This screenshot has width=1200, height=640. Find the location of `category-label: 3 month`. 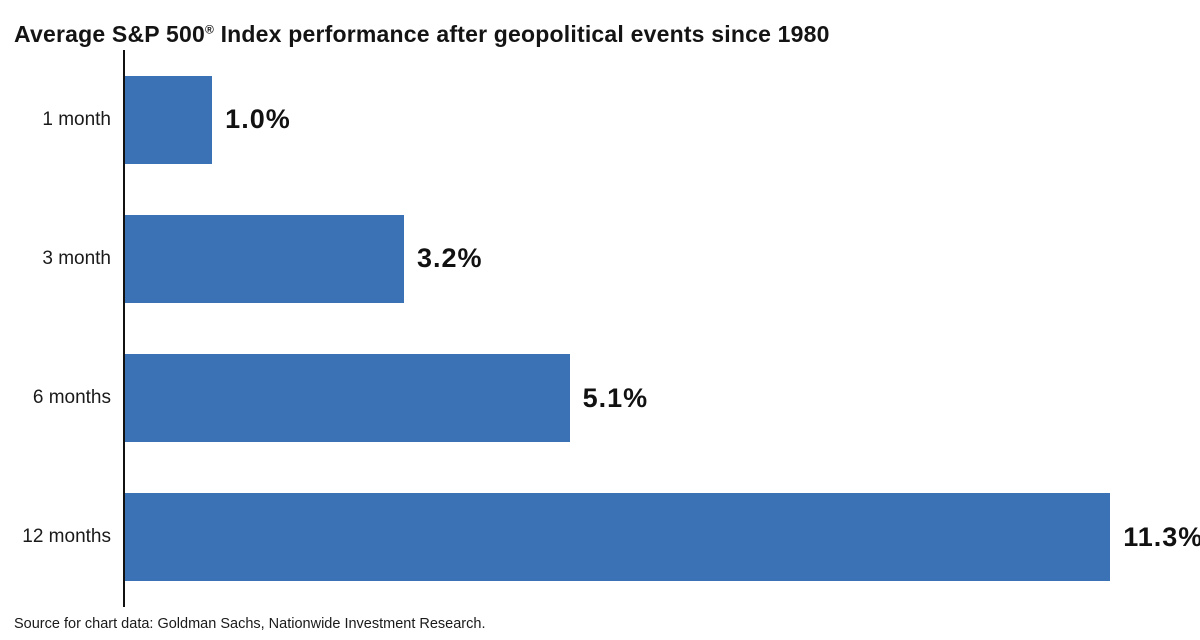

category-label: 3 month is located at coordinates (76, 258).